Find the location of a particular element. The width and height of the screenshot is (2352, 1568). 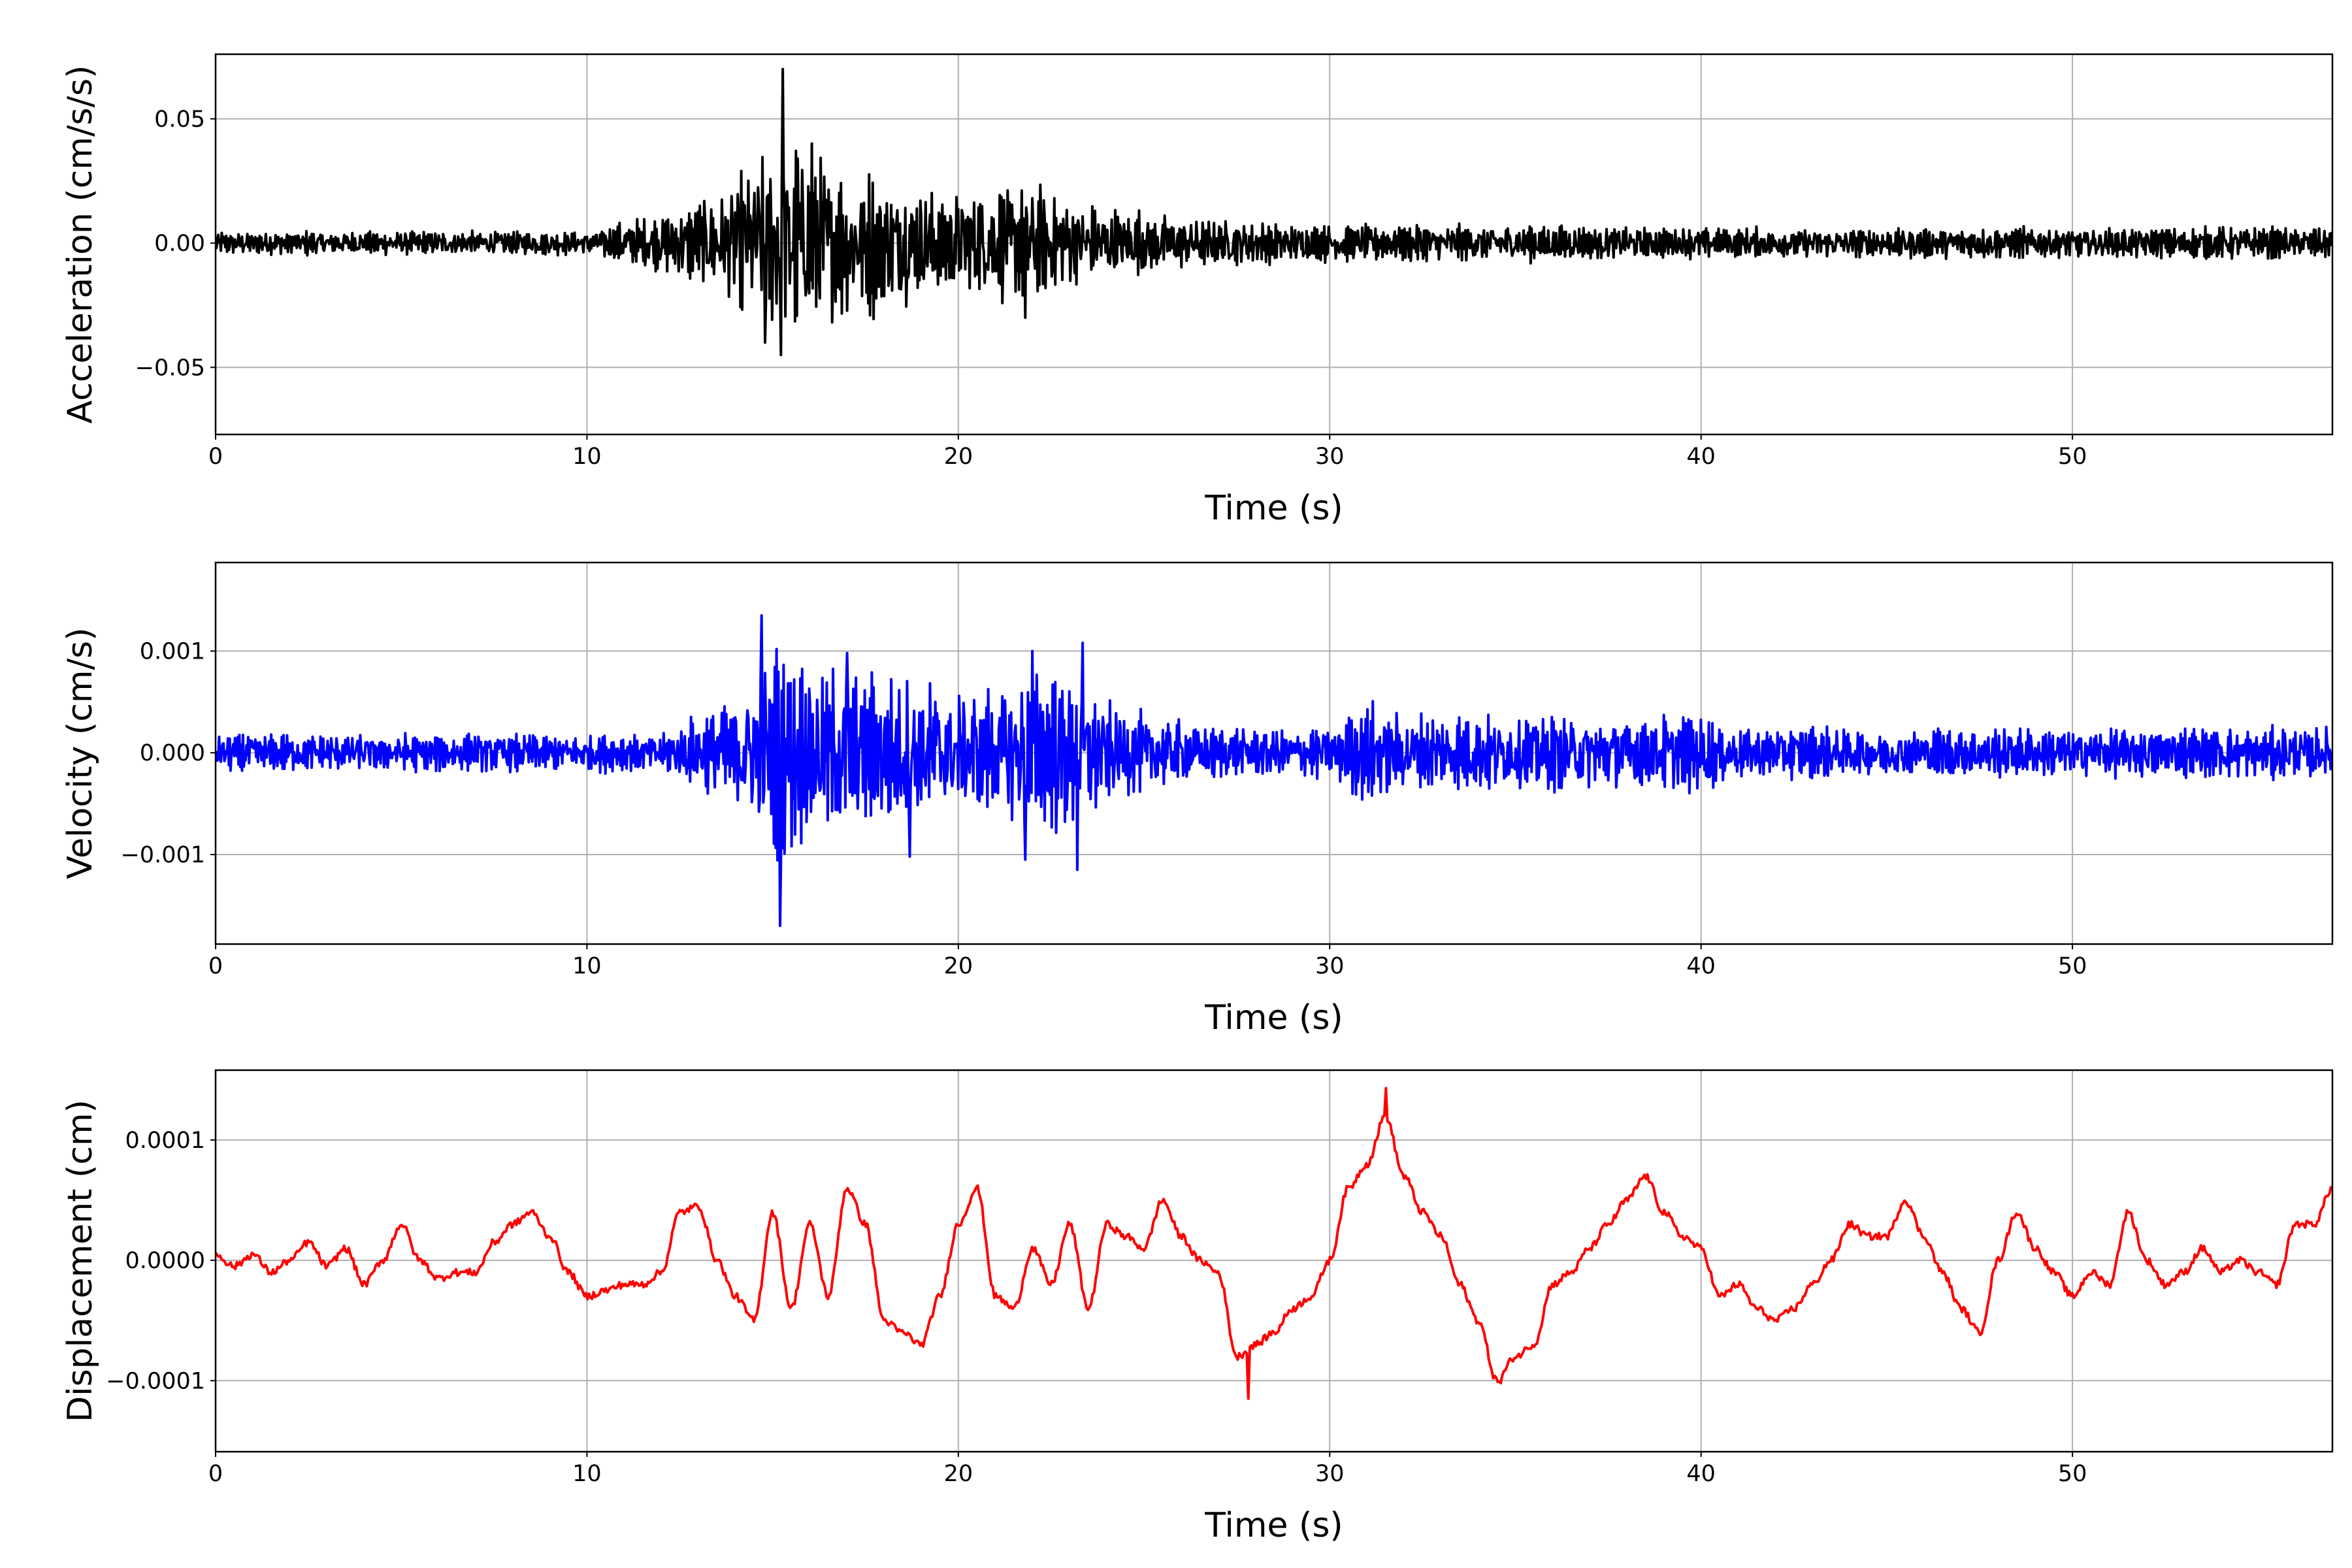

y-tick-label: 0.000 is located at coordinates (172, 753).